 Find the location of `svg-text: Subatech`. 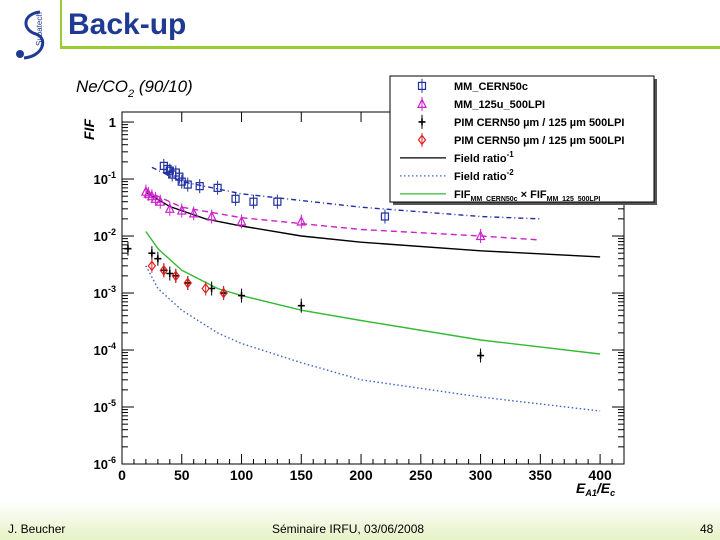

svg-text: Subatech is located at coordinates (39, 29).